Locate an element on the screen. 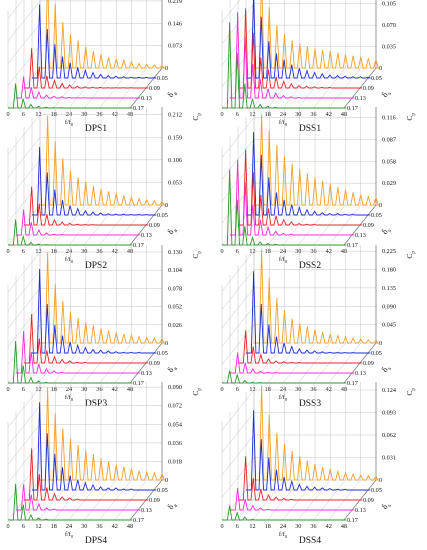 The width and height of the screenshot is (427, 550). depth-axis-label: δs is located at coordinates (386, 231).